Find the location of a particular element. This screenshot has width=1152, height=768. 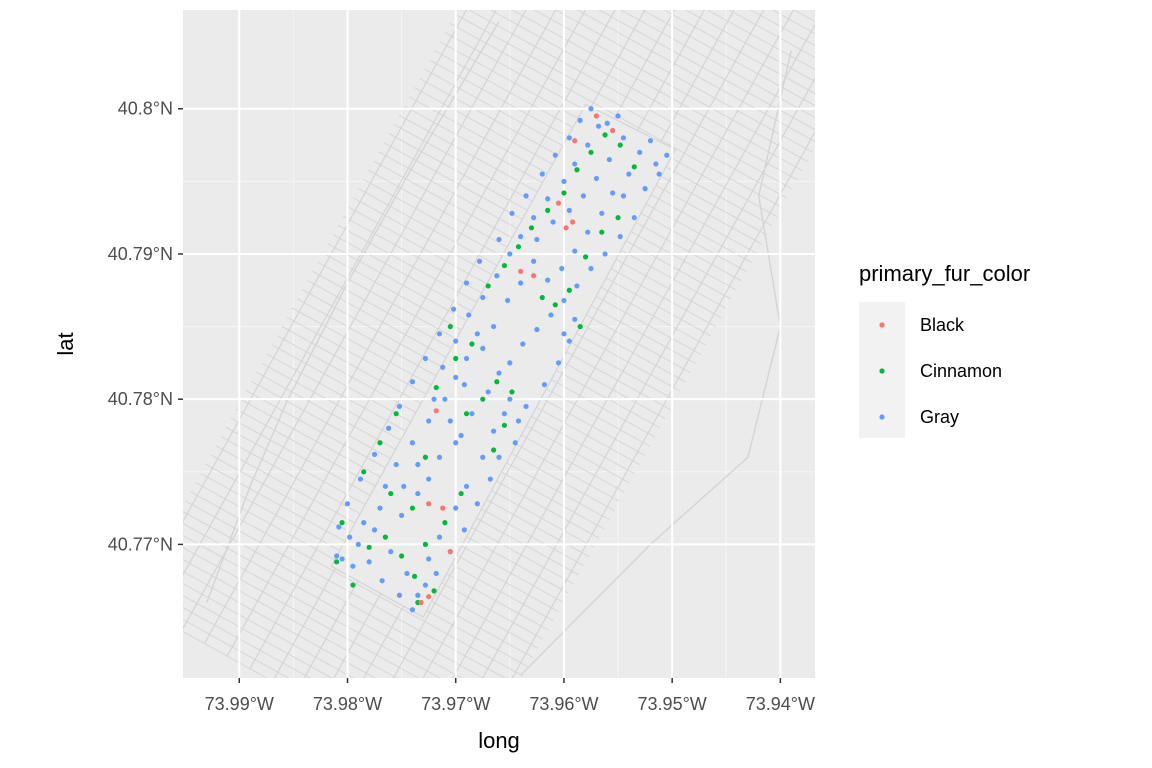

legend-key-black is located at coordinates (882, 325).